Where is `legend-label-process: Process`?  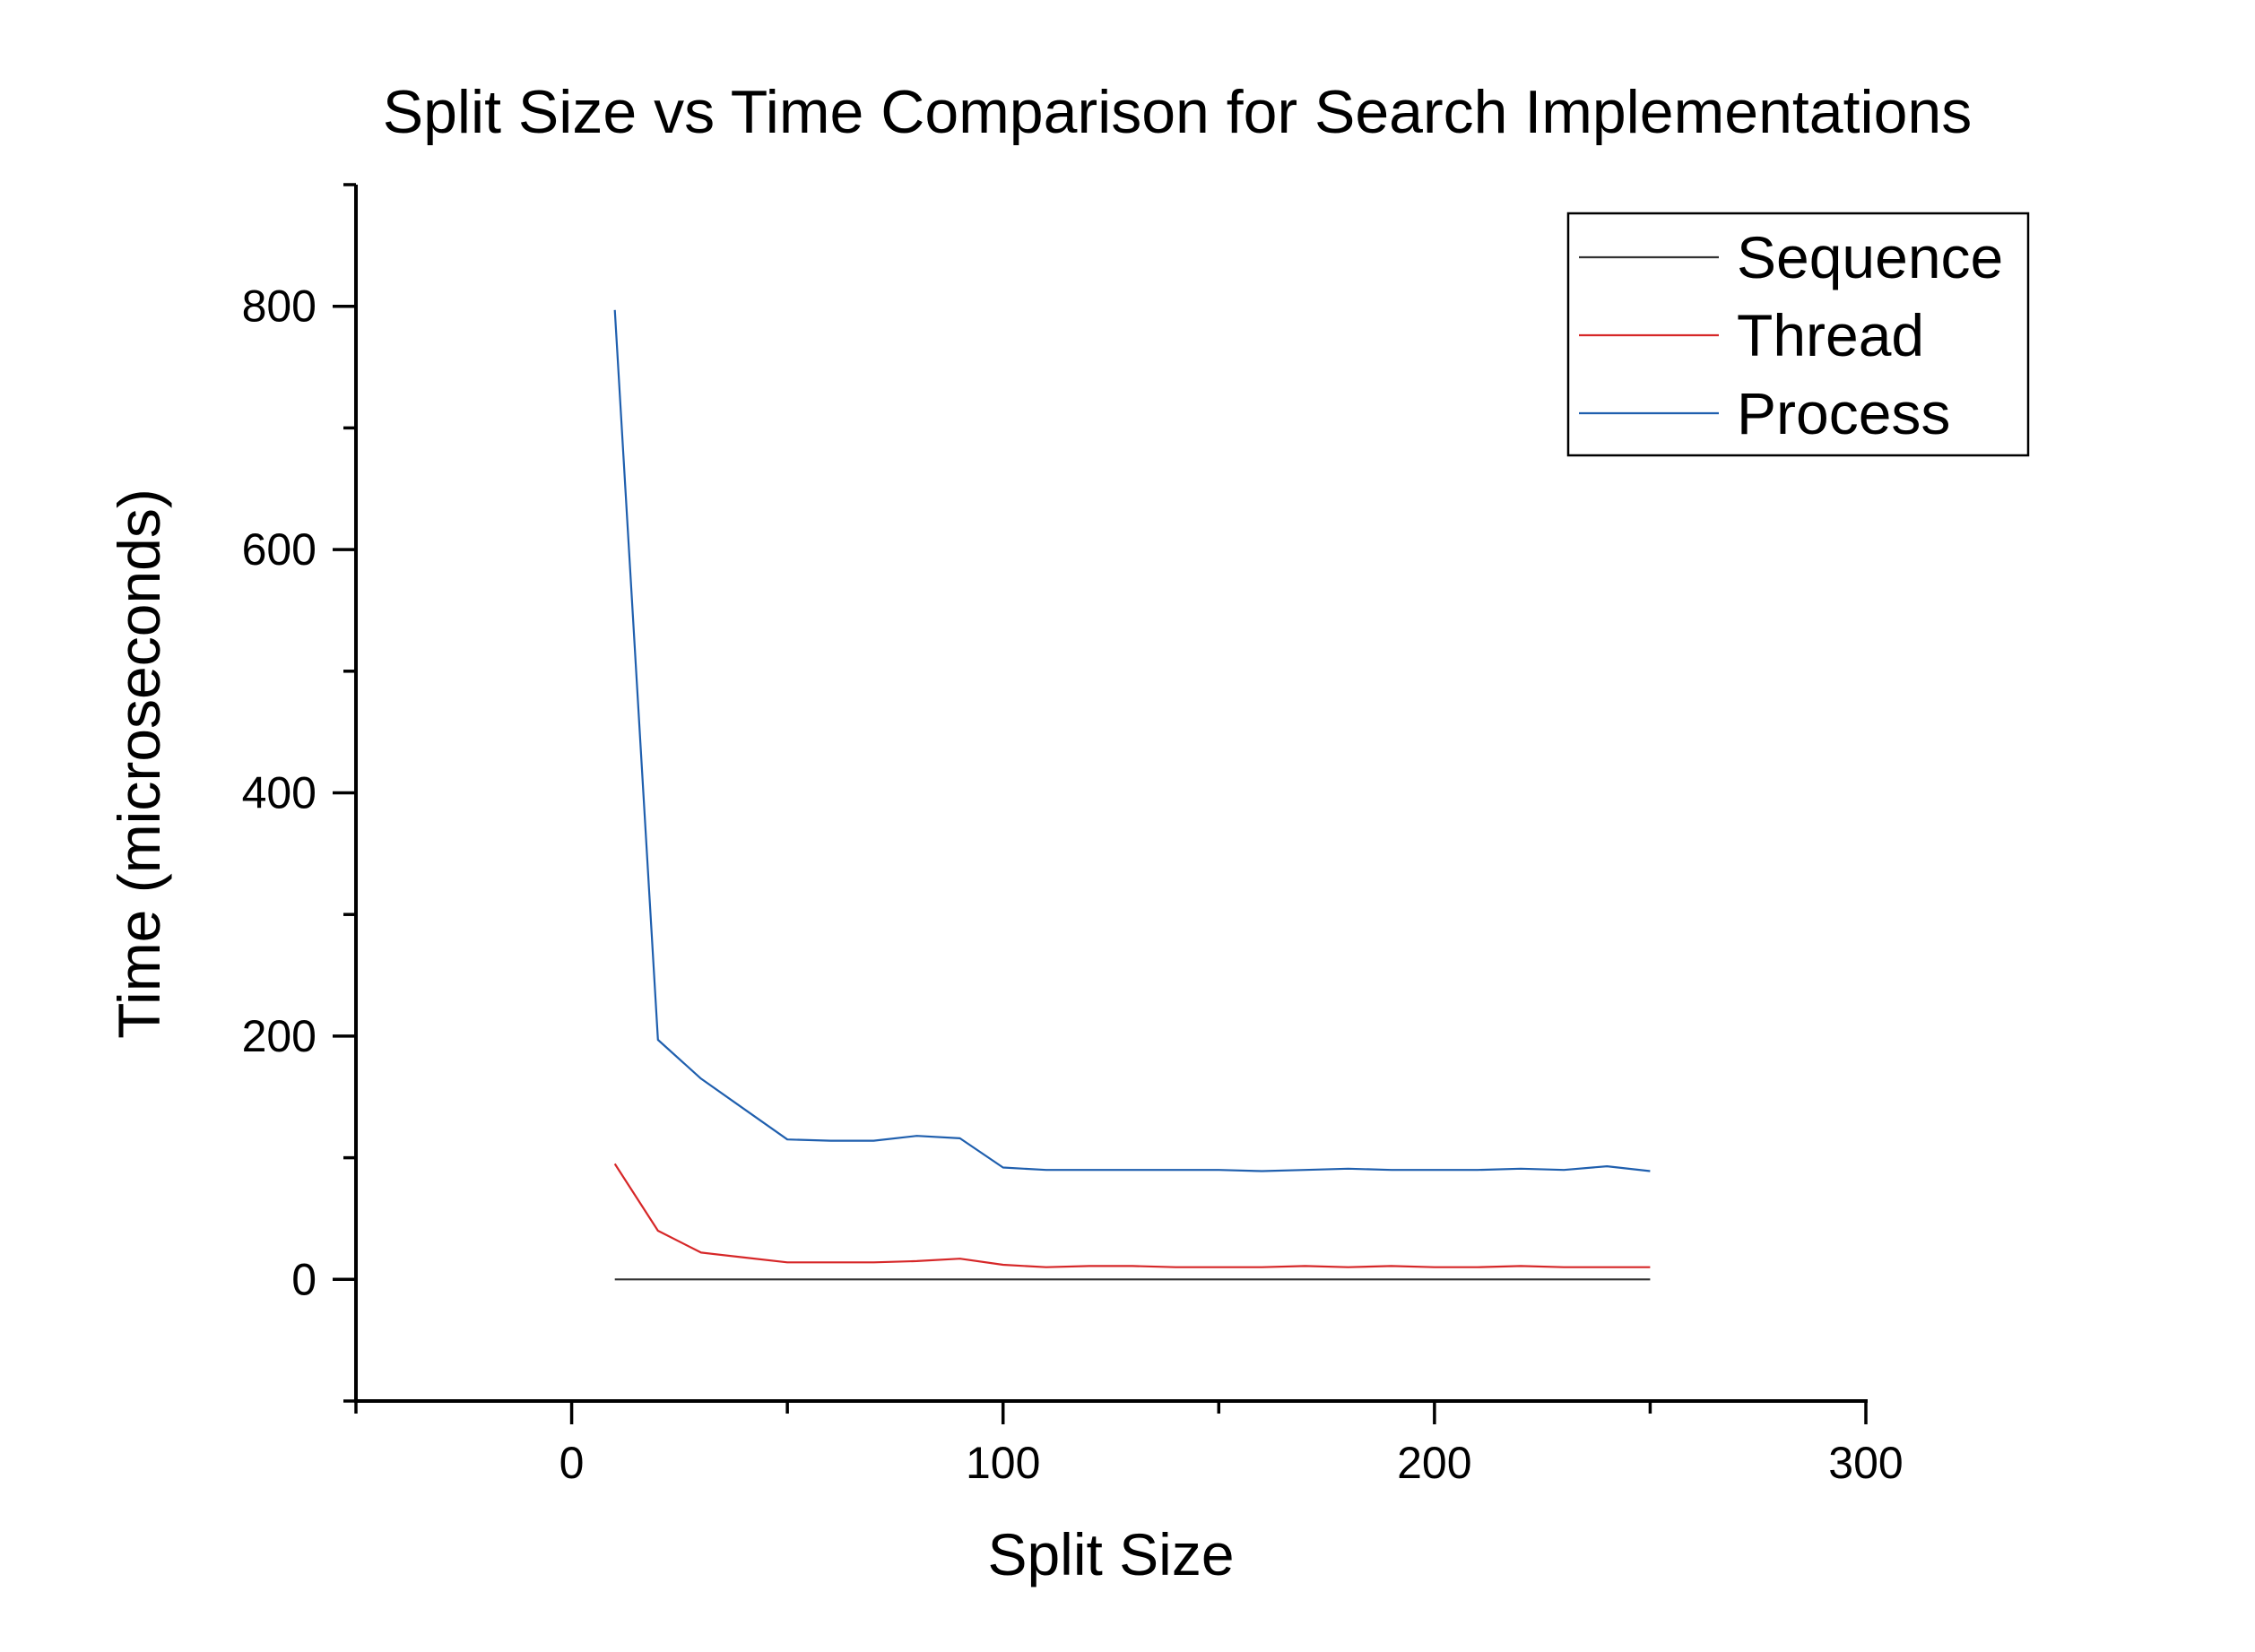
legend-label-process: Process is located at coordinates (1843, 413).